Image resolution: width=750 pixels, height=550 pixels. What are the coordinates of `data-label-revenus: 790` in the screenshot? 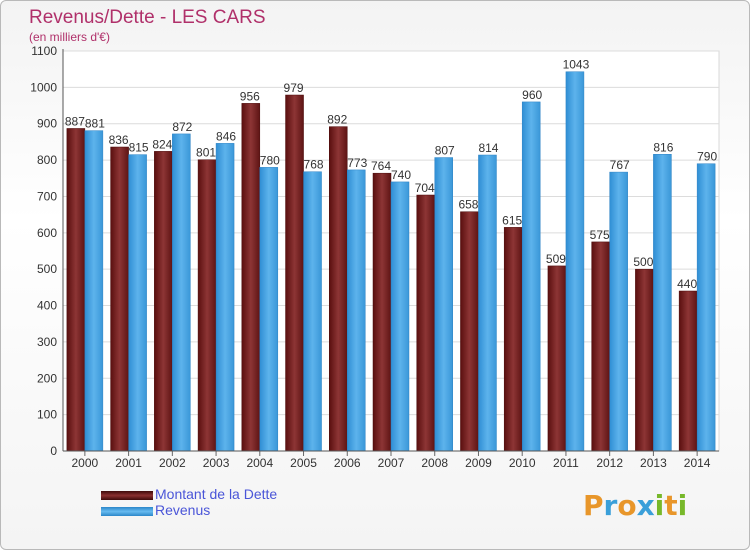 It's located at (707, 157).